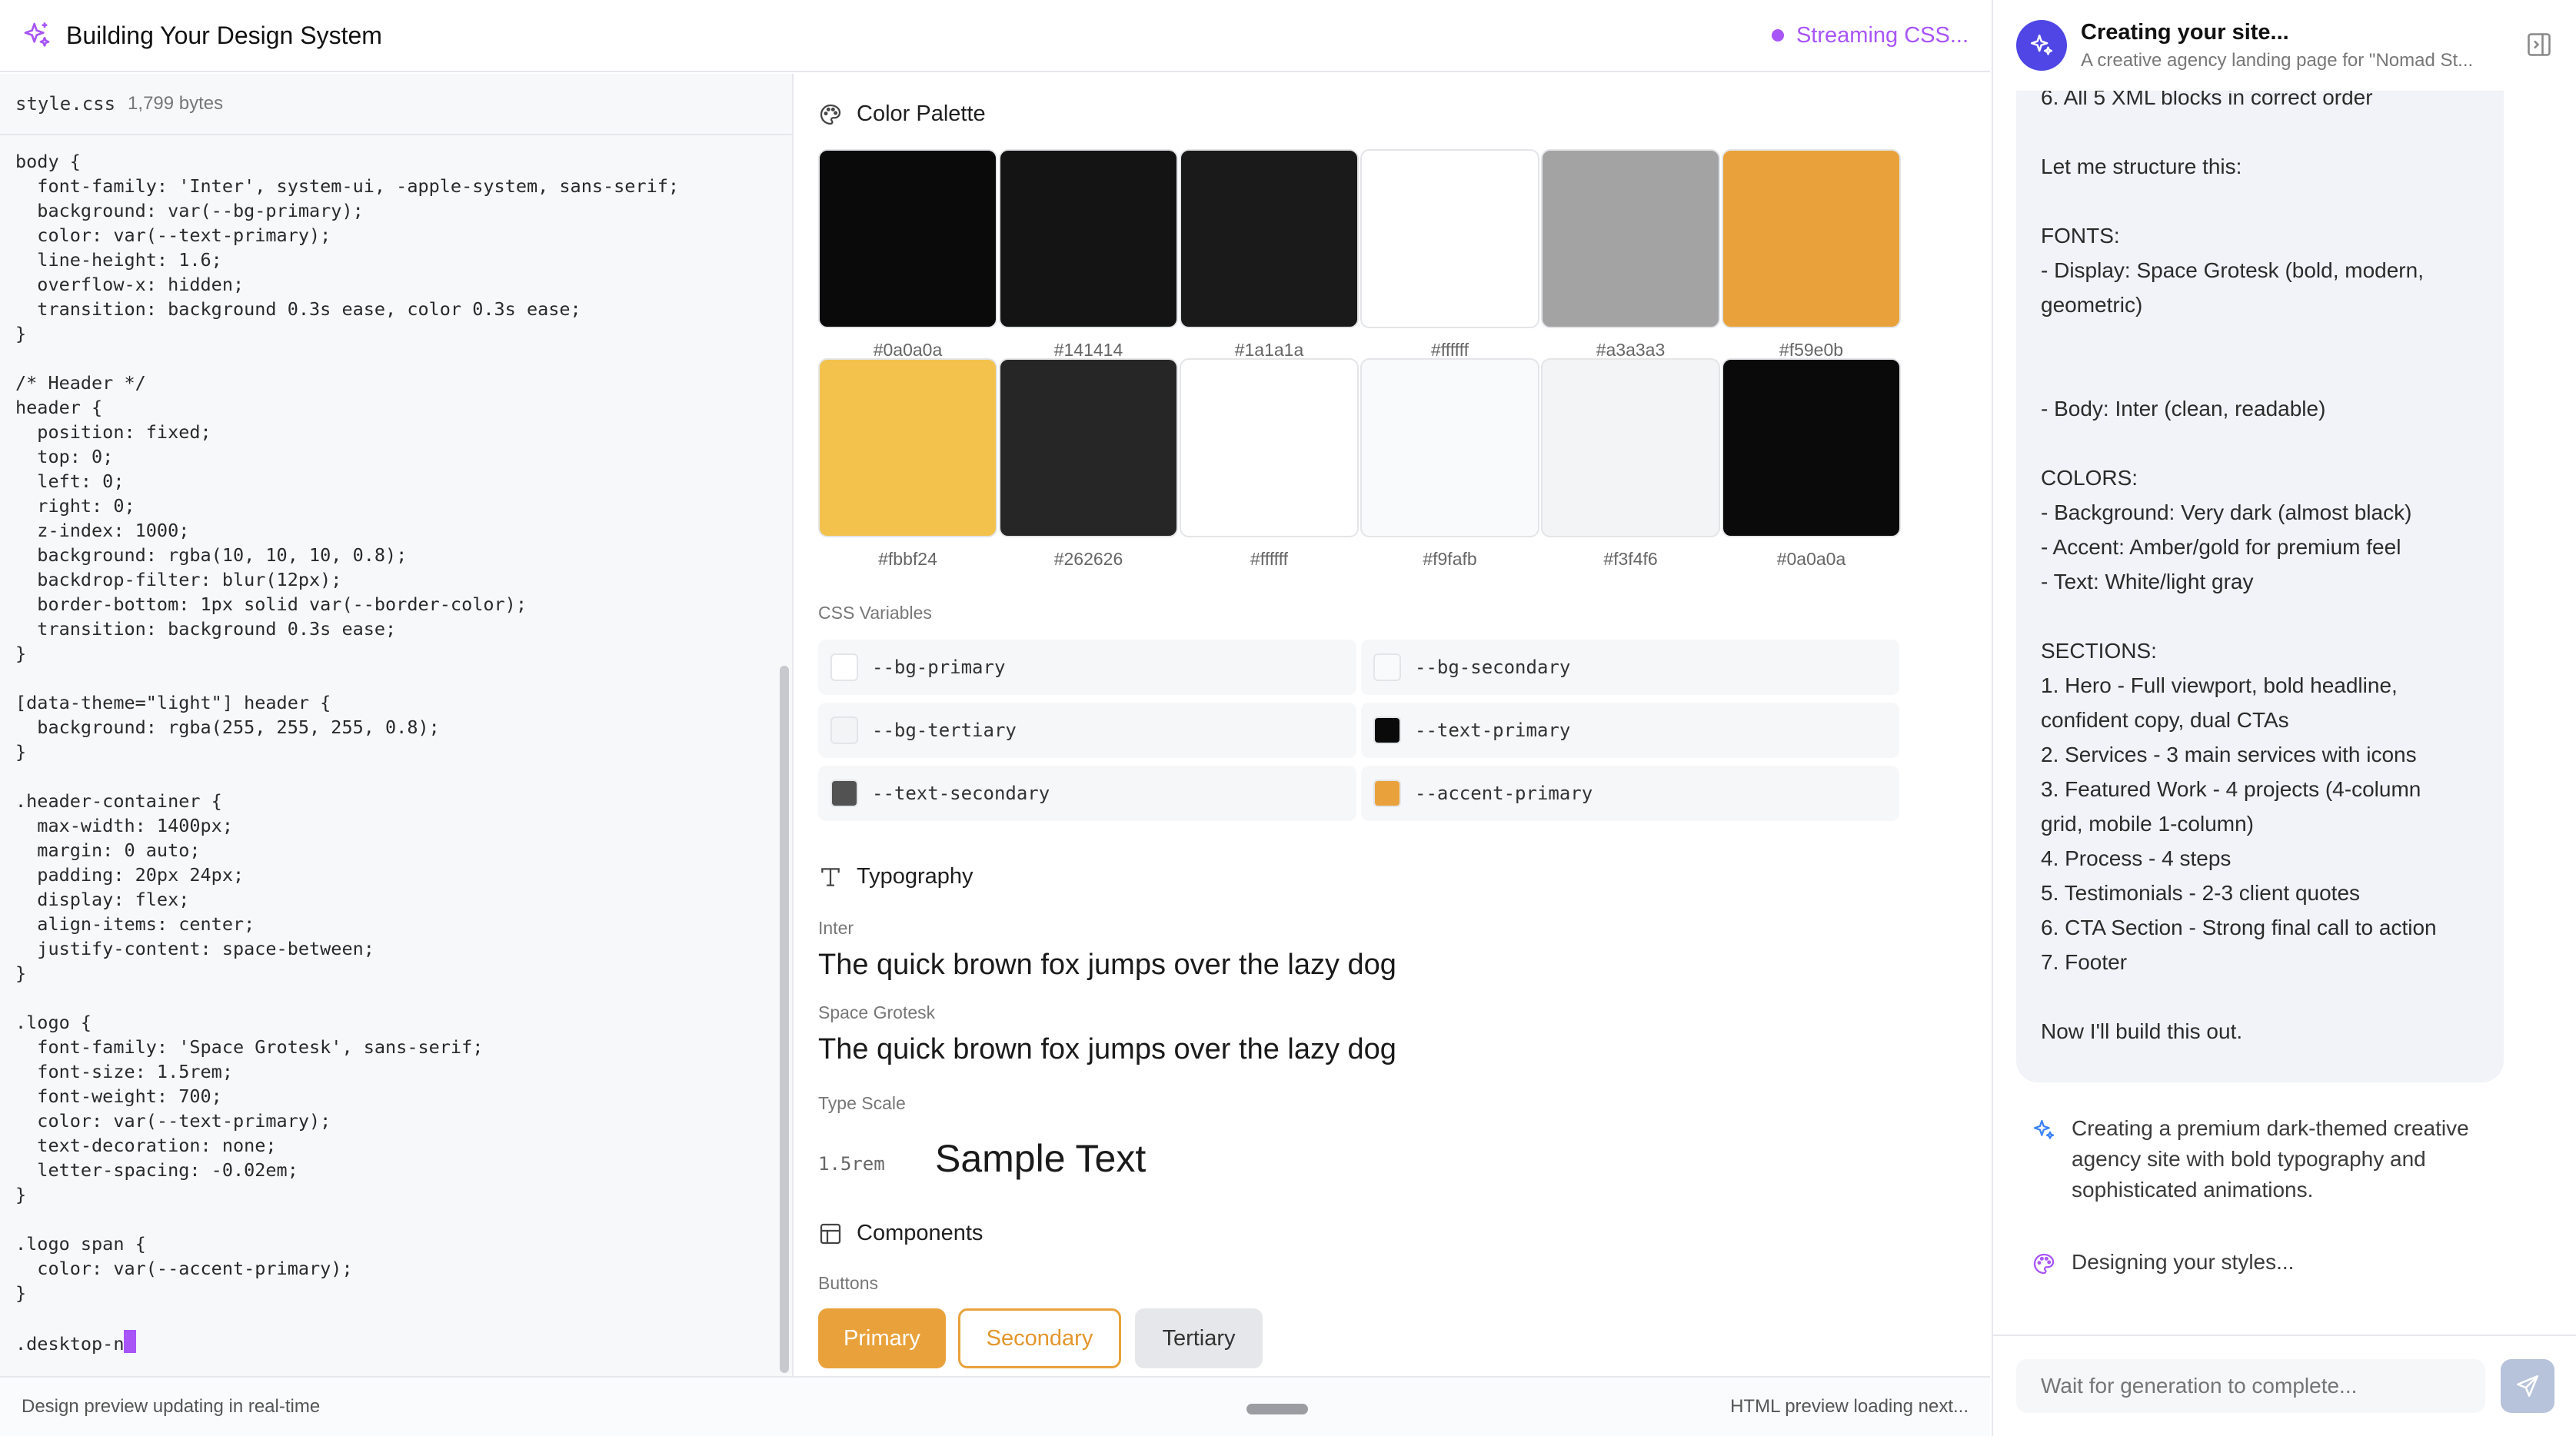 Image resolution: width=2576 pixels, height=1436 pixels. Describe the element at coordinates (1088, 559) in the screenshot. I see `swatch-hex-label: #262626` at that location.